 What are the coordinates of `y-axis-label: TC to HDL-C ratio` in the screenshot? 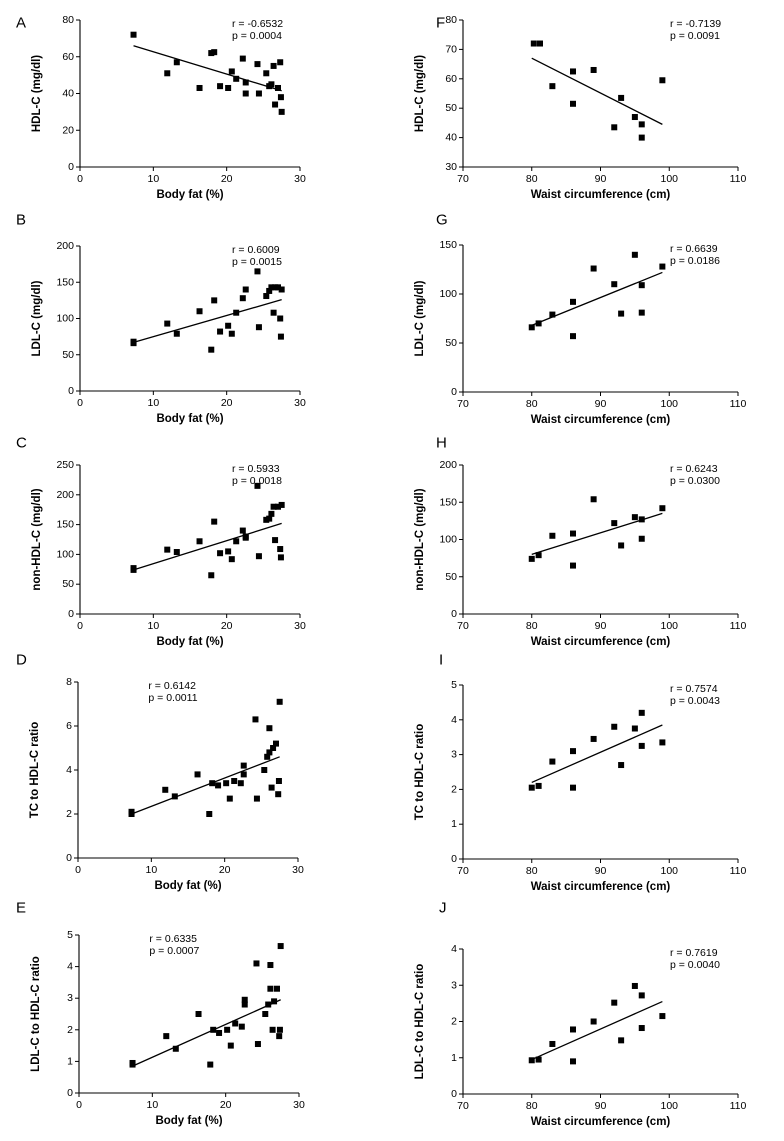 It's located at (420, 772).